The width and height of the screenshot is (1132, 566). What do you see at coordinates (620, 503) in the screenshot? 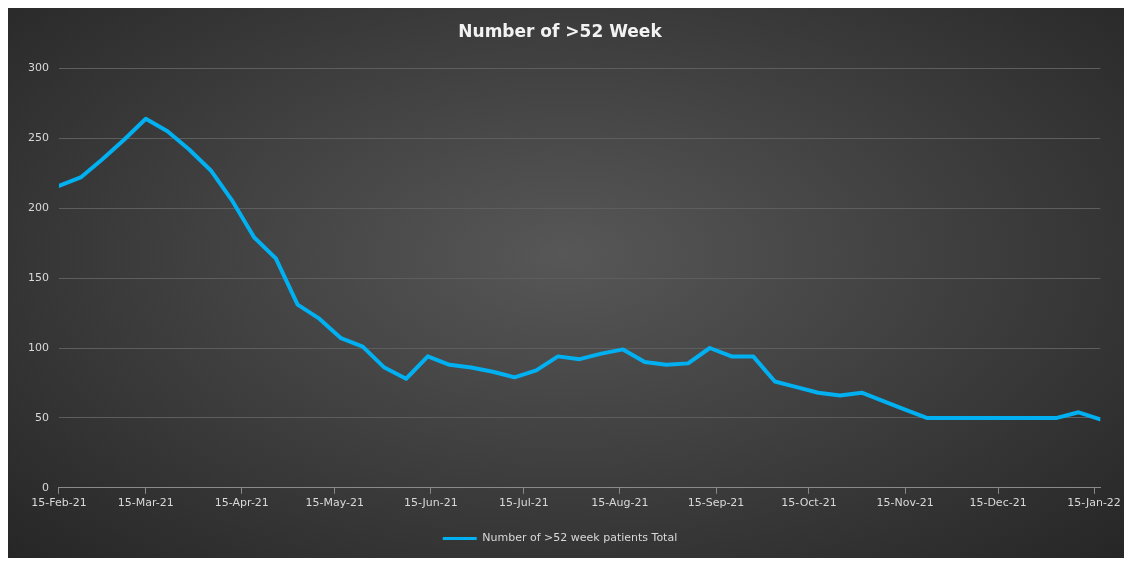
I see `x-tick-label: 15-Aug-21` at bounding box center [620, 503].